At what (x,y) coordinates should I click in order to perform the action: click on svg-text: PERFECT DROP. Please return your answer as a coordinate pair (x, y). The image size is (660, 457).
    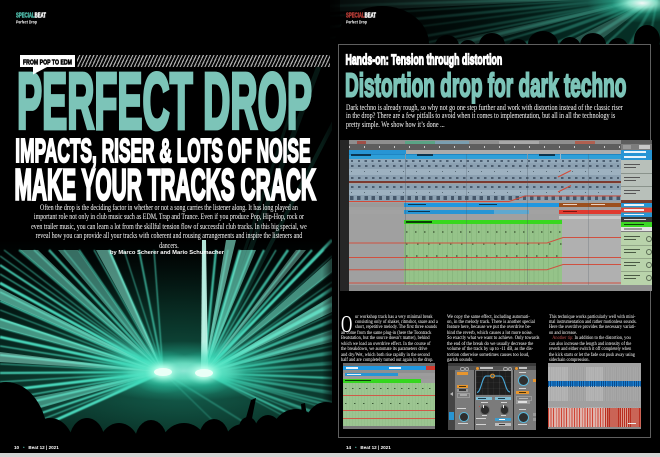
    Looking at the image, I should click on (164, 102).